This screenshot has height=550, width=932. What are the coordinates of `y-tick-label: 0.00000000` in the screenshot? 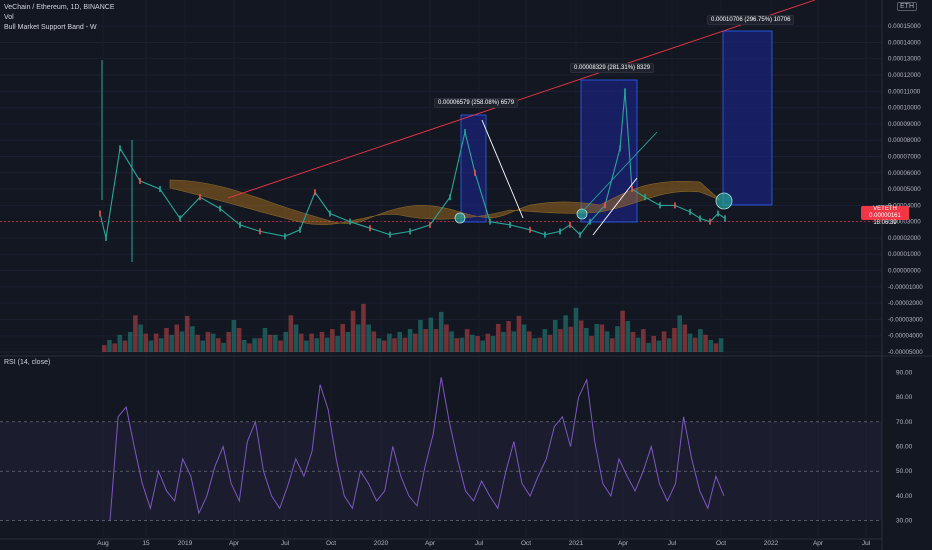 It's located at (904, 271).